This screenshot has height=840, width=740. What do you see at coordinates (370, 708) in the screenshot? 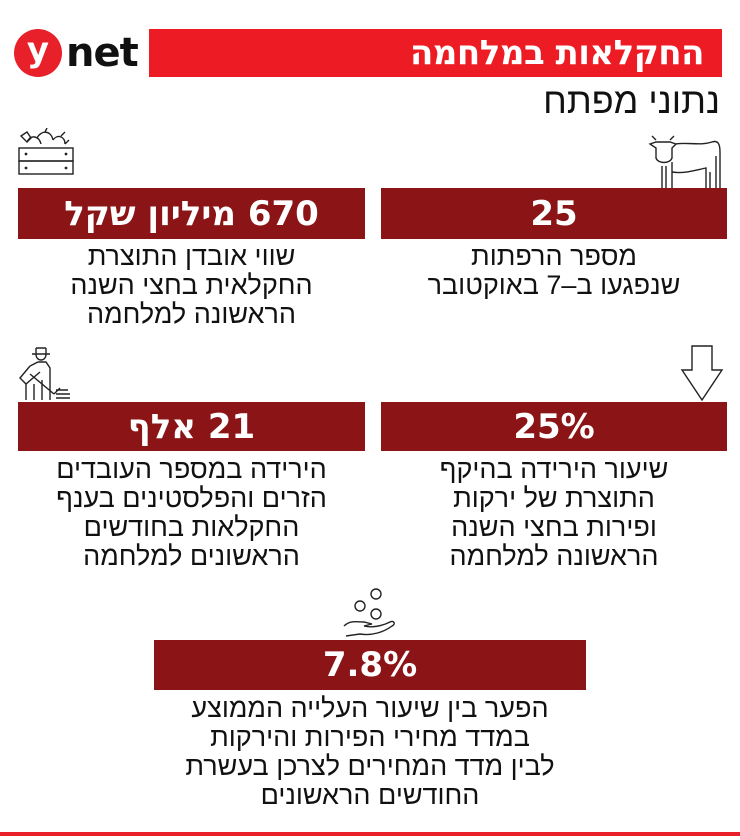
I see `description-line: הפער בין שיעור העלייה הממוצע` at bounding box center [370, 708].